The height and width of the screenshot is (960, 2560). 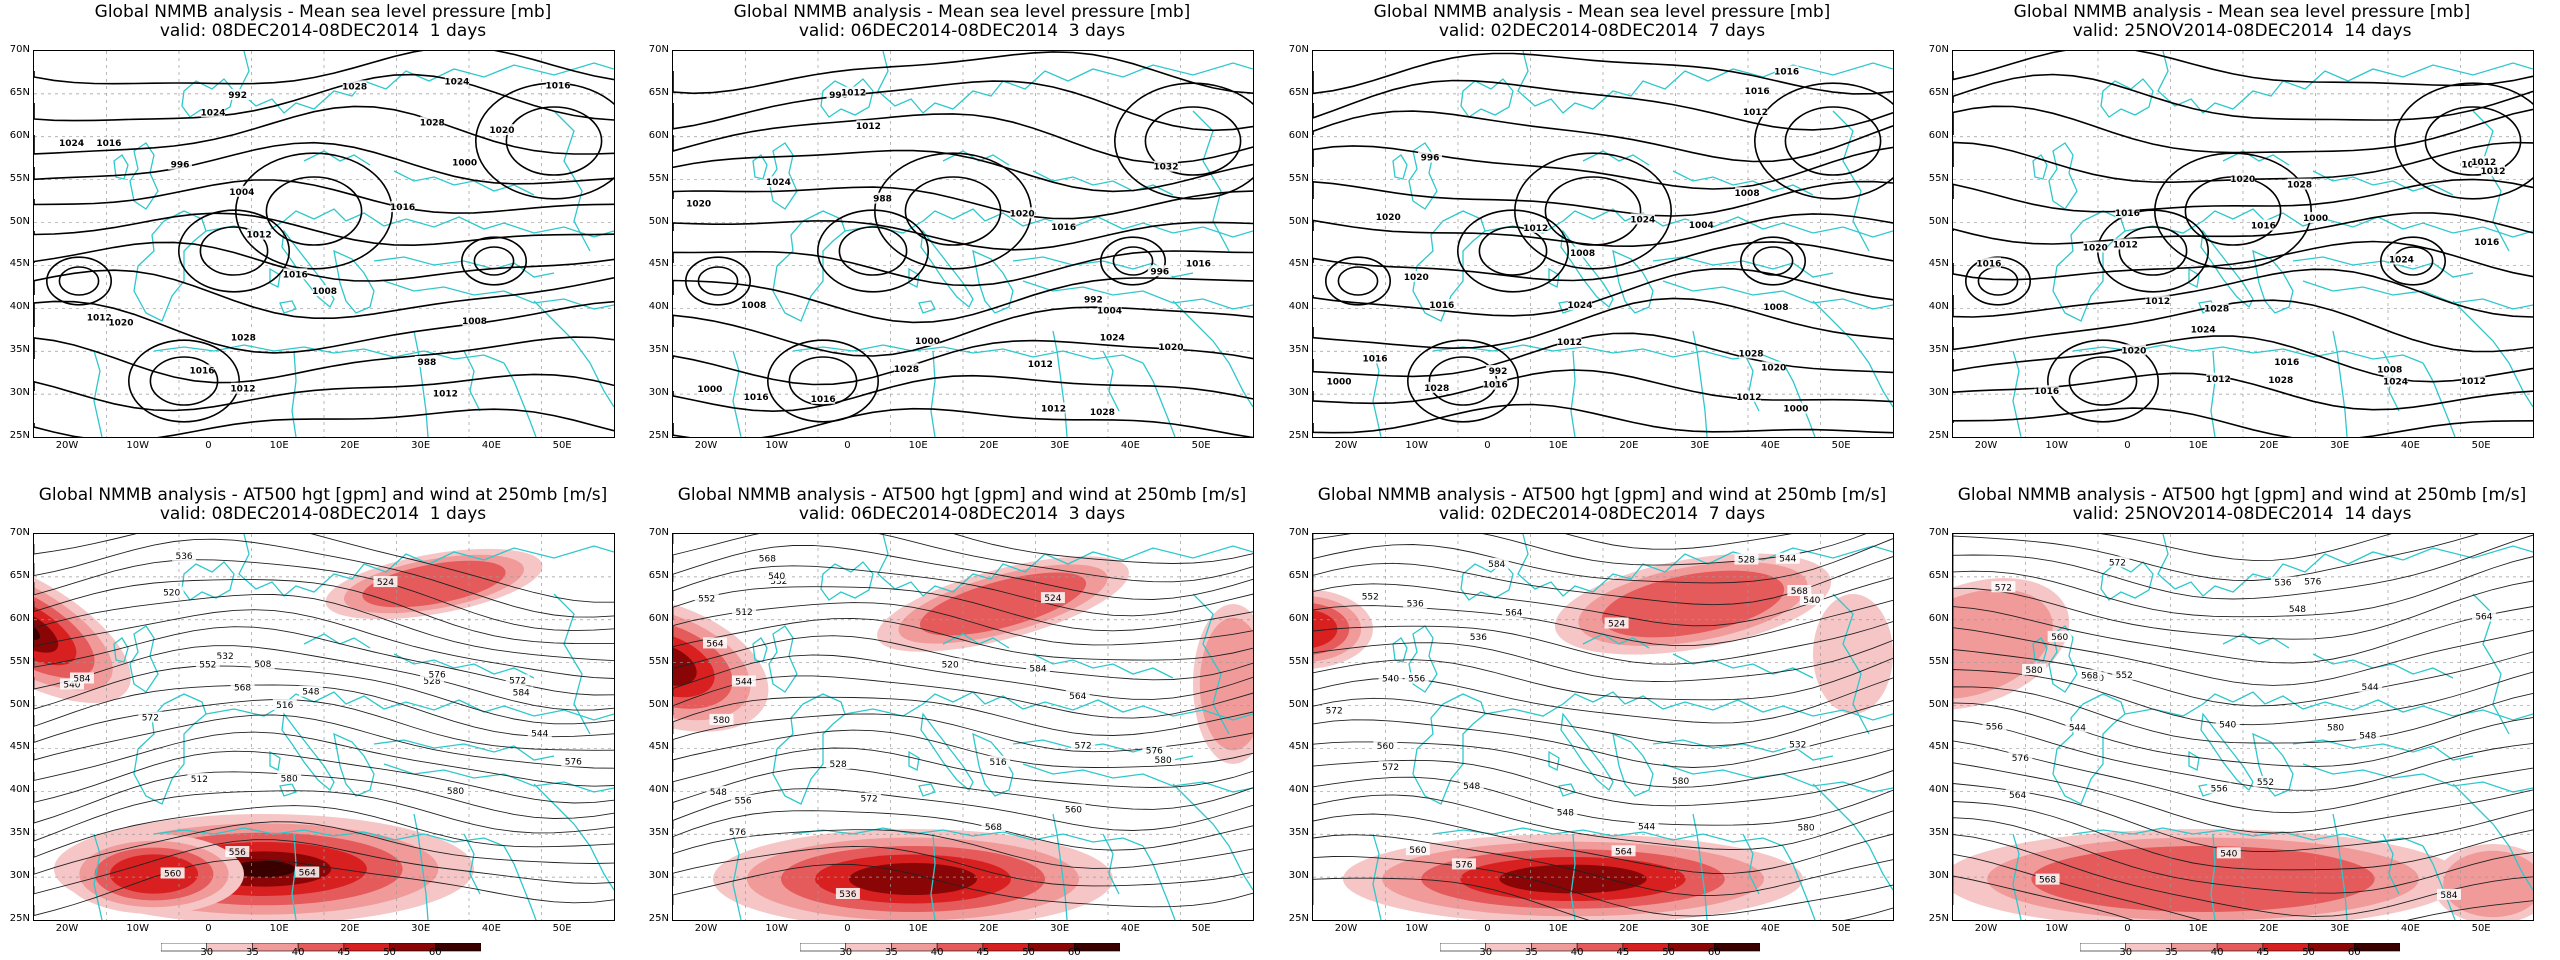 What do you see at coordinates (171, 594) in the screenshot?
I see `contour-label: 520` at bounding box center [171, 594].